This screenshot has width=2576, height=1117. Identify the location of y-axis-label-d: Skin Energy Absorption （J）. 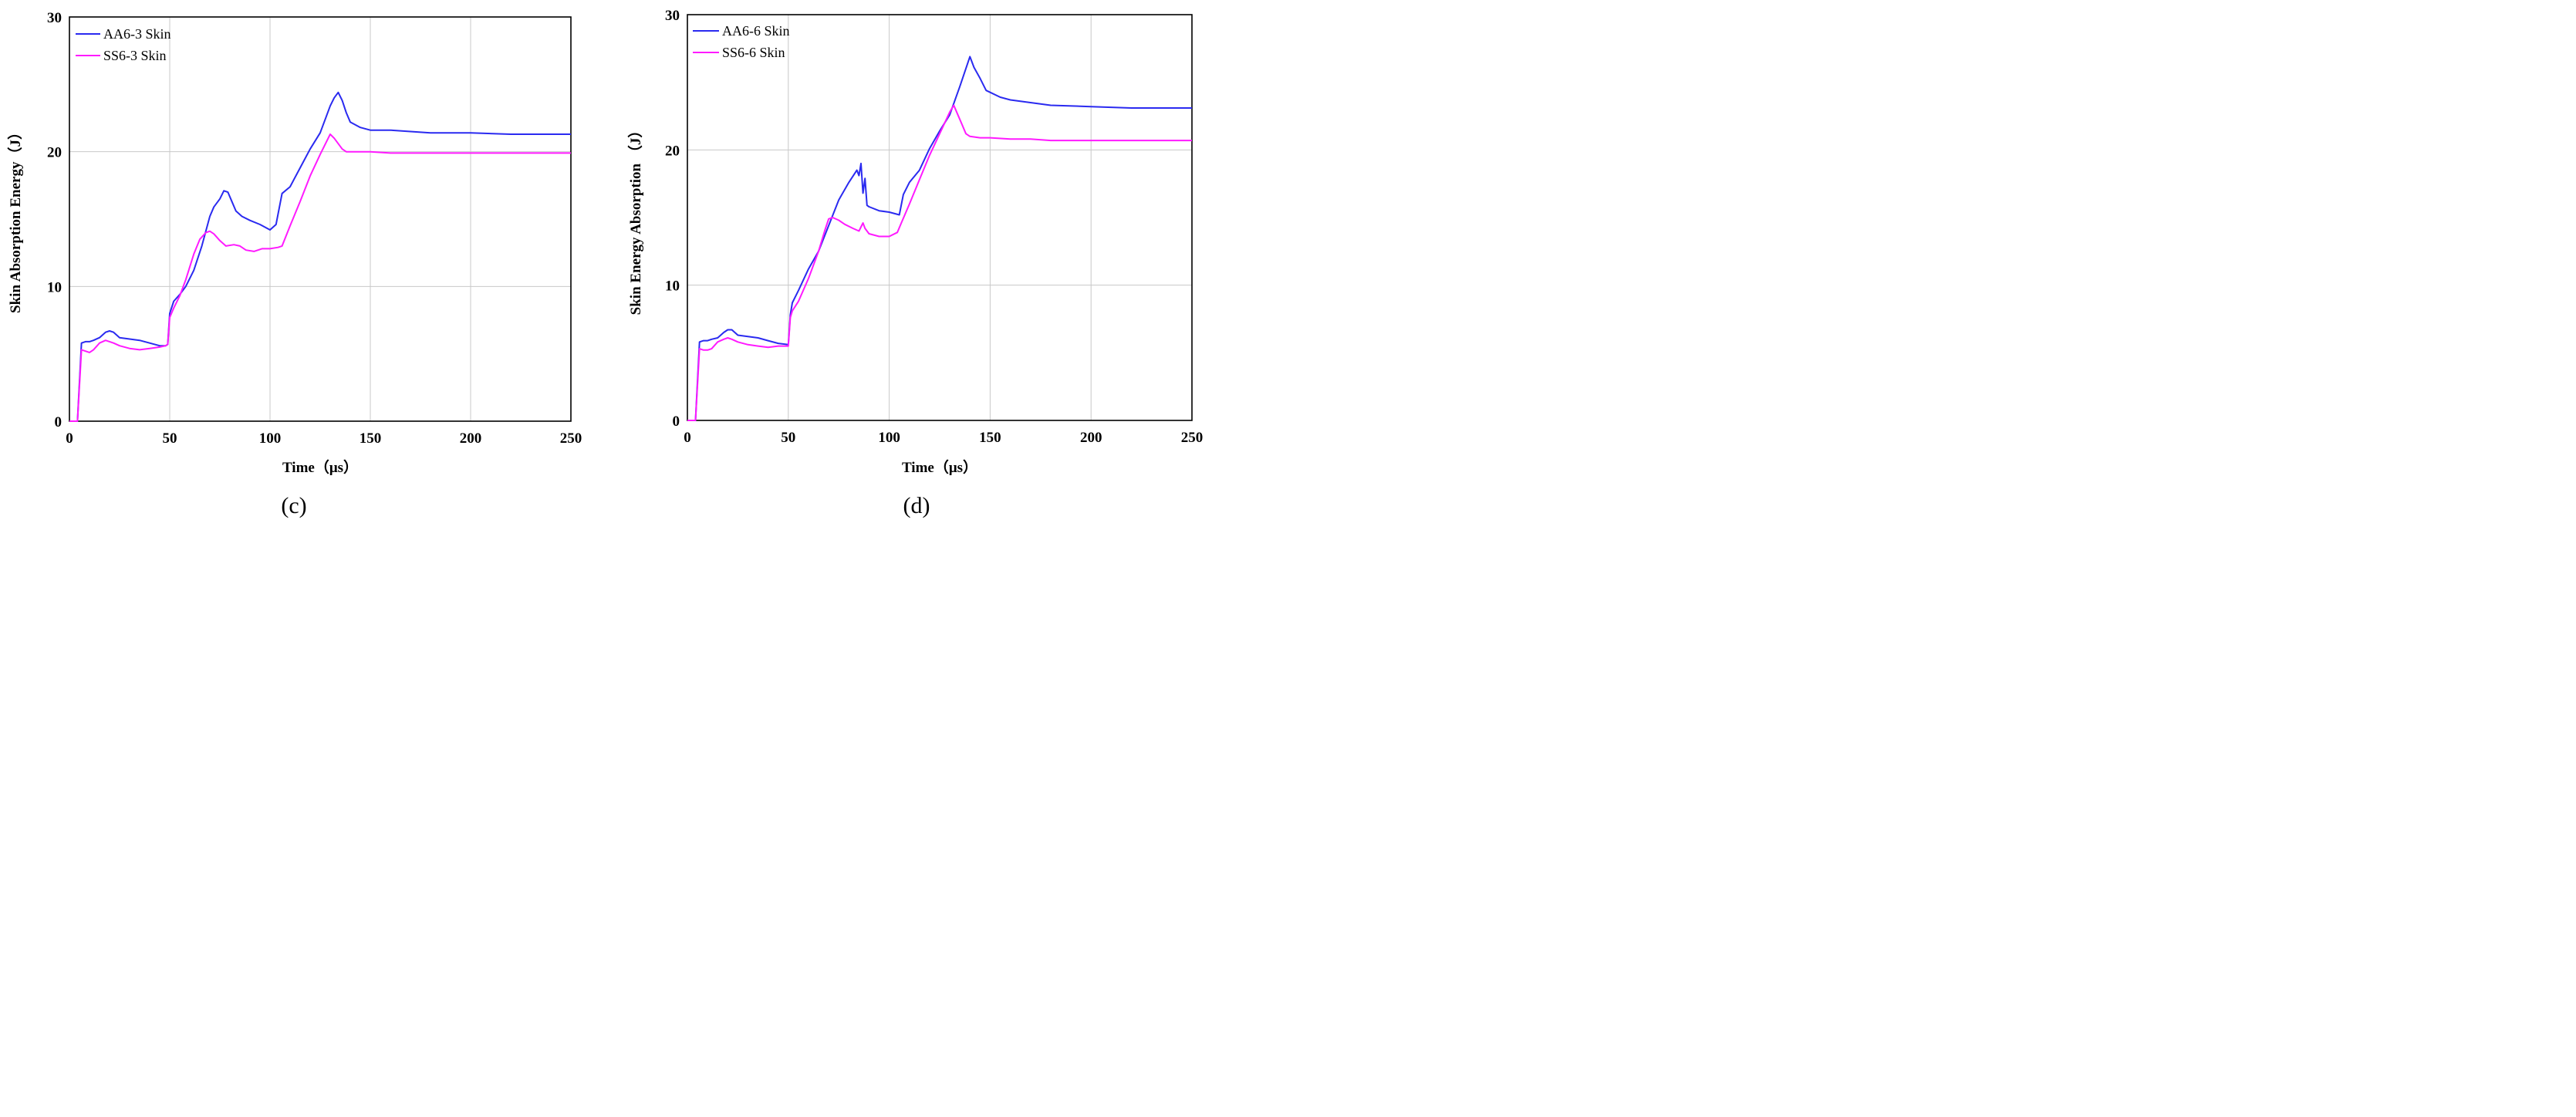
(635, 219).